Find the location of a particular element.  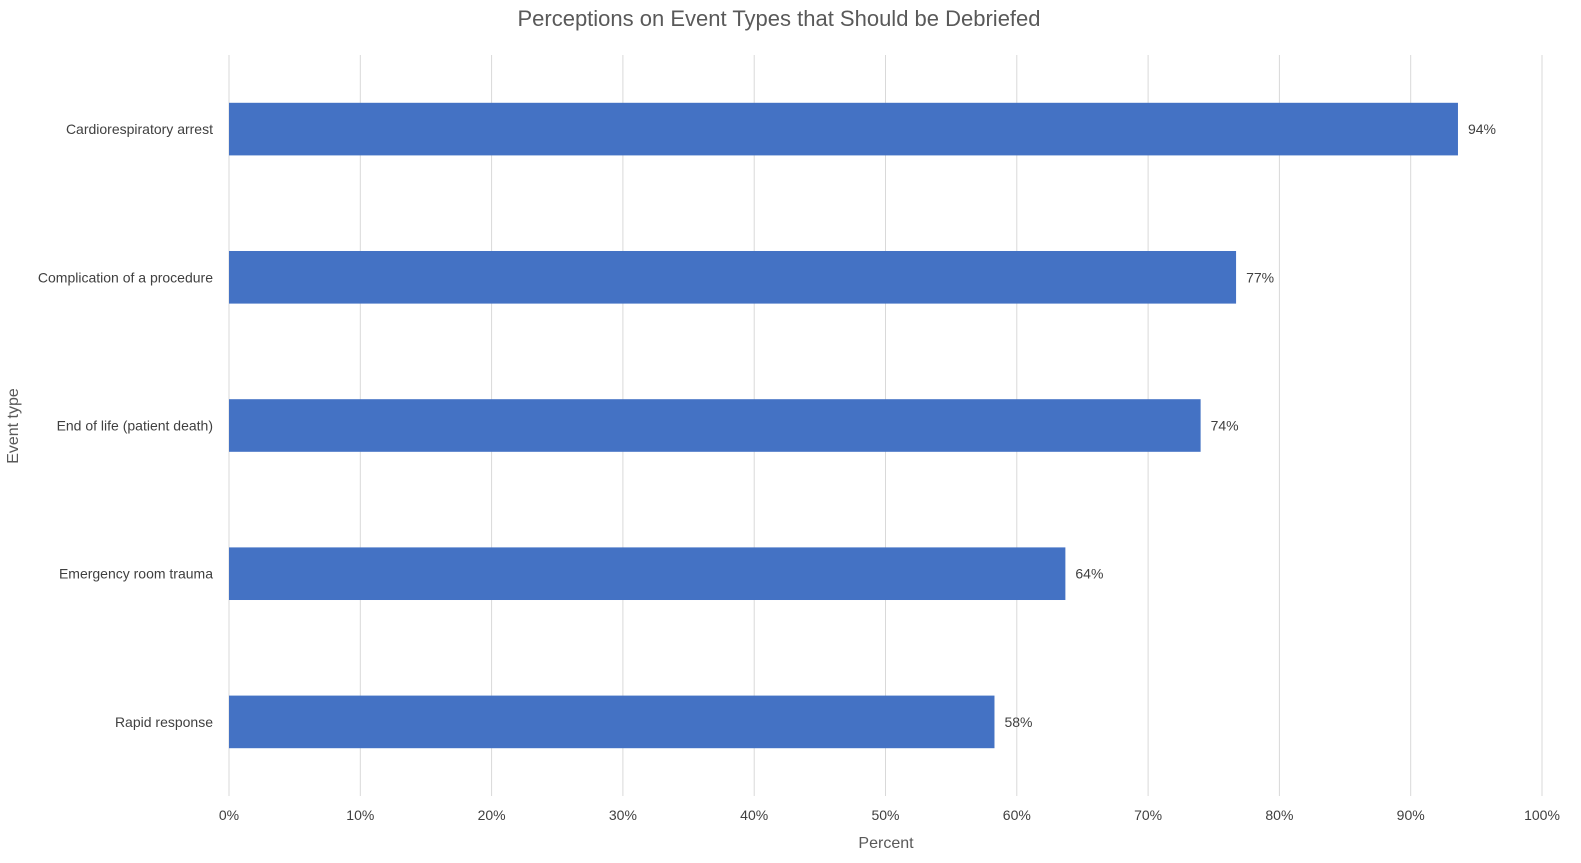

x-tick-label: 100% is located at coordinates (1542, 815).